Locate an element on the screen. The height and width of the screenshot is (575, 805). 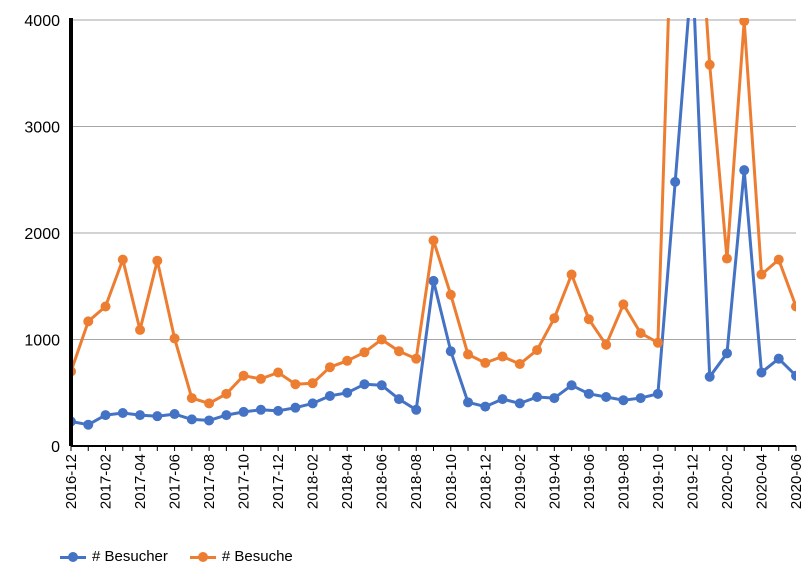
x-tick-label: 2019-02 is located at coordinates (520, 481).